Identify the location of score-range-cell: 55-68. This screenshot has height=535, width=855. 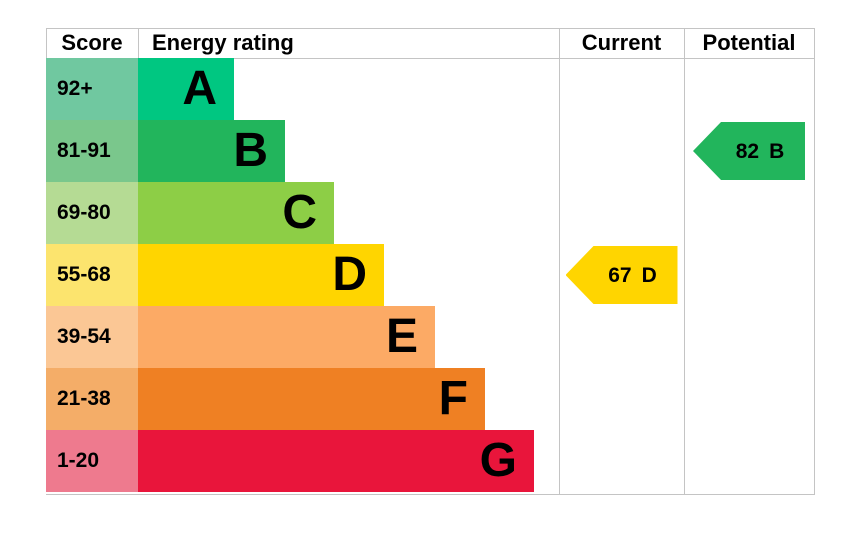
(92, 275).